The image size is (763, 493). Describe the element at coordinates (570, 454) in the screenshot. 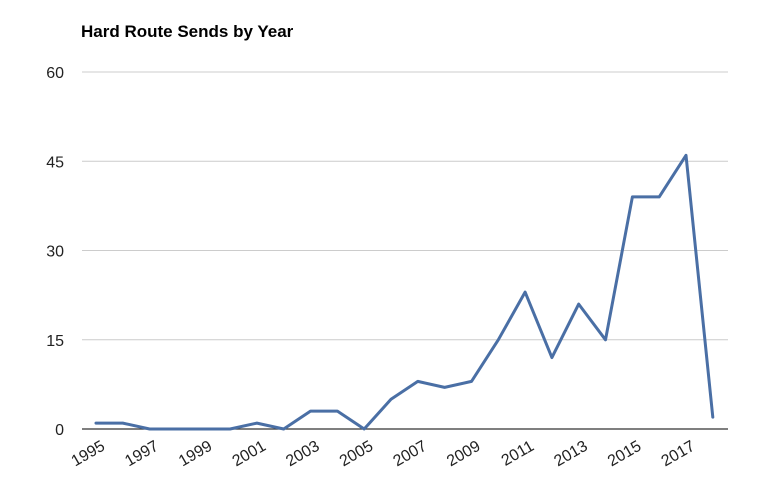

I see `x-tick-label-2013: 2013` at that location.